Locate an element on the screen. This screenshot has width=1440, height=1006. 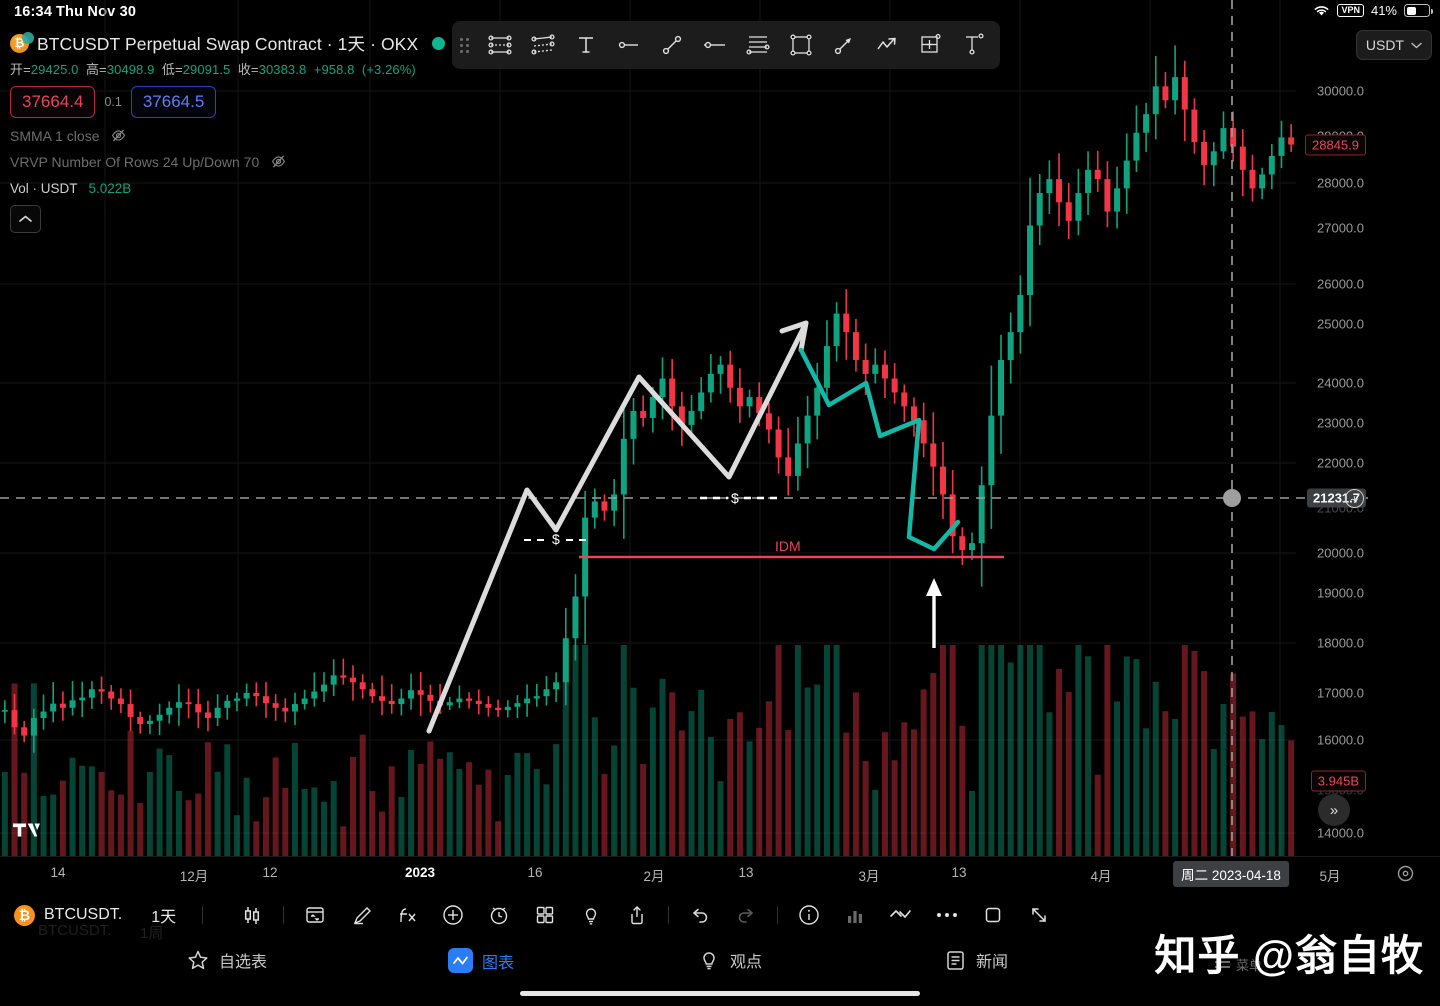
close-label: 收= is located at coordinates (248, 69).